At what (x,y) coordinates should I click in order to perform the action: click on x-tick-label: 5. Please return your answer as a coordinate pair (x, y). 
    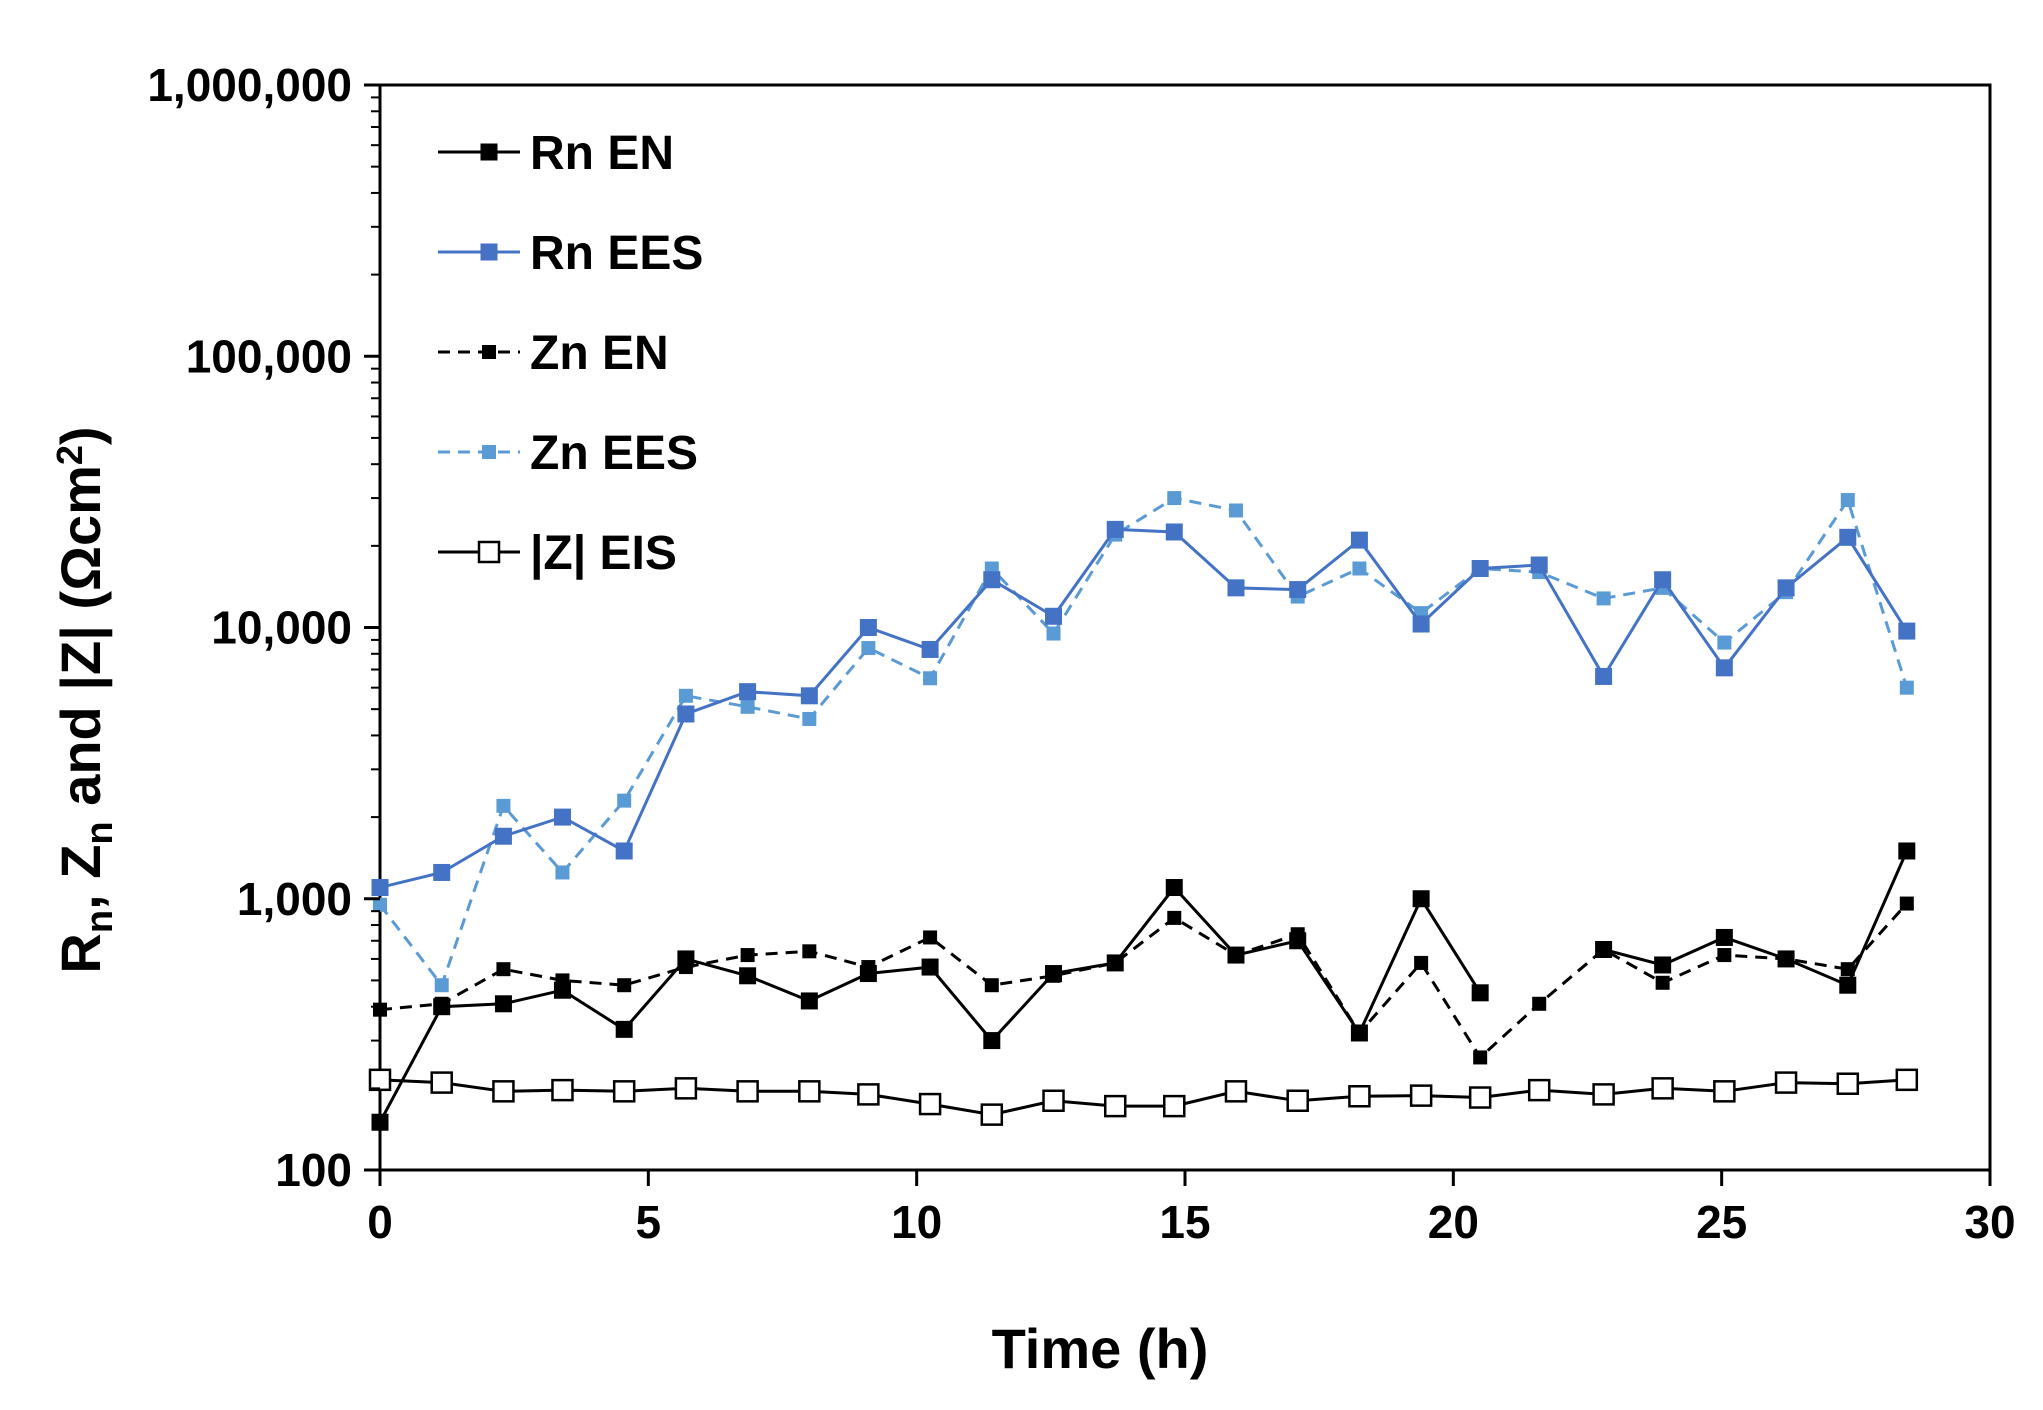
    Looking at the image, I should click on (649, 1222).